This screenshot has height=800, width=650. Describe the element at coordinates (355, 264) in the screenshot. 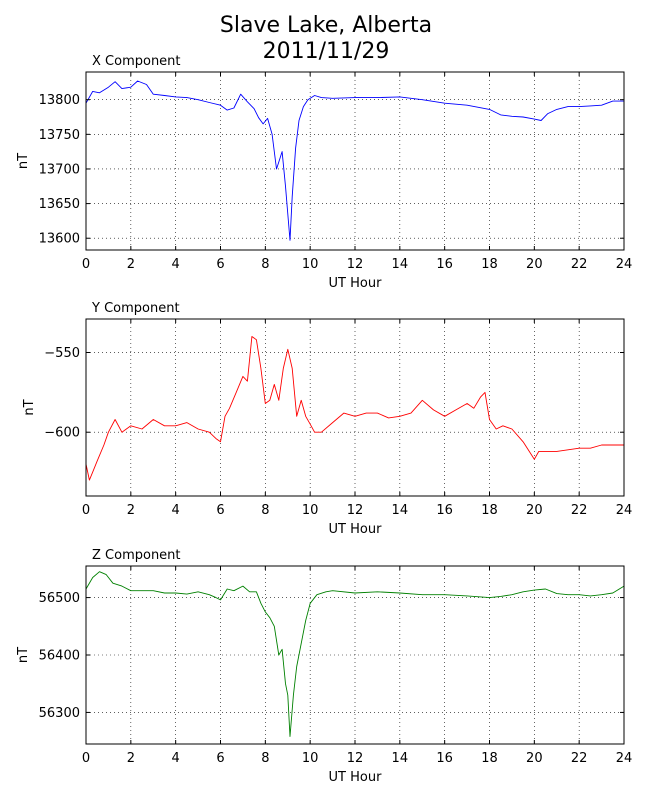

I see `x-x-tick-label: 12` at that location.